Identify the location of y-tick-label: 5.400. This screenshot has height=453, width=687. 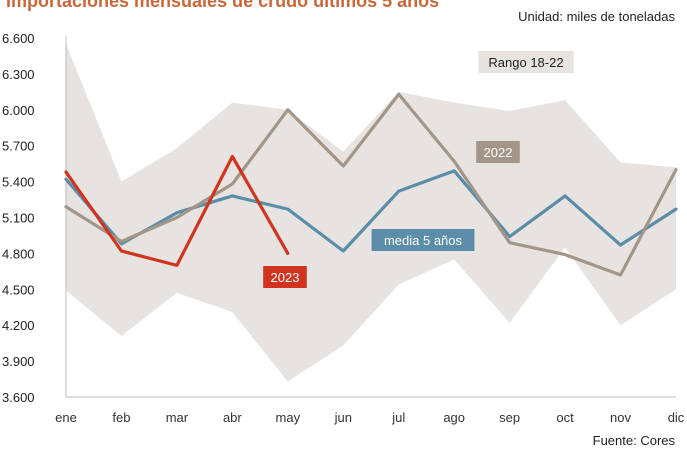
(18, 182).